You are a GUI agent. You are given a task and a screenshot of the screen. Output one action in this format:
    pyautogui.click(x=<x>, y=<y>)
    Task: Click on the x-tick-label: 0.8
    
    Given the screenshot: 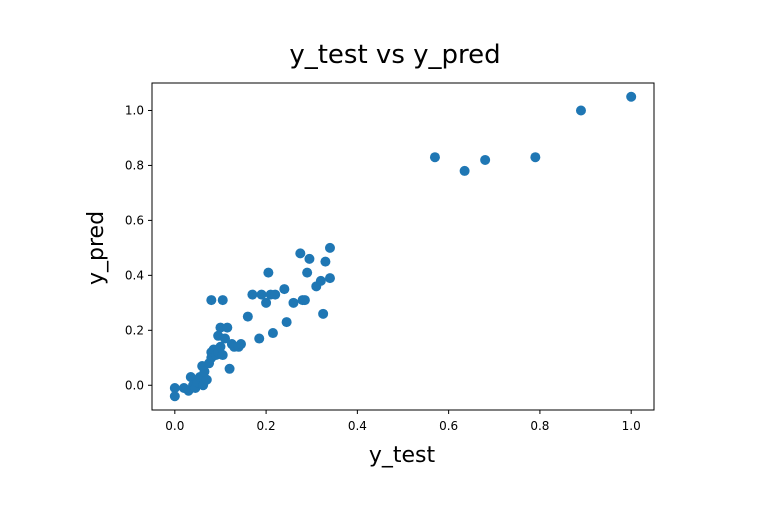 What is the action you would take?
    pyautogui.click(x=539, y=426)
    